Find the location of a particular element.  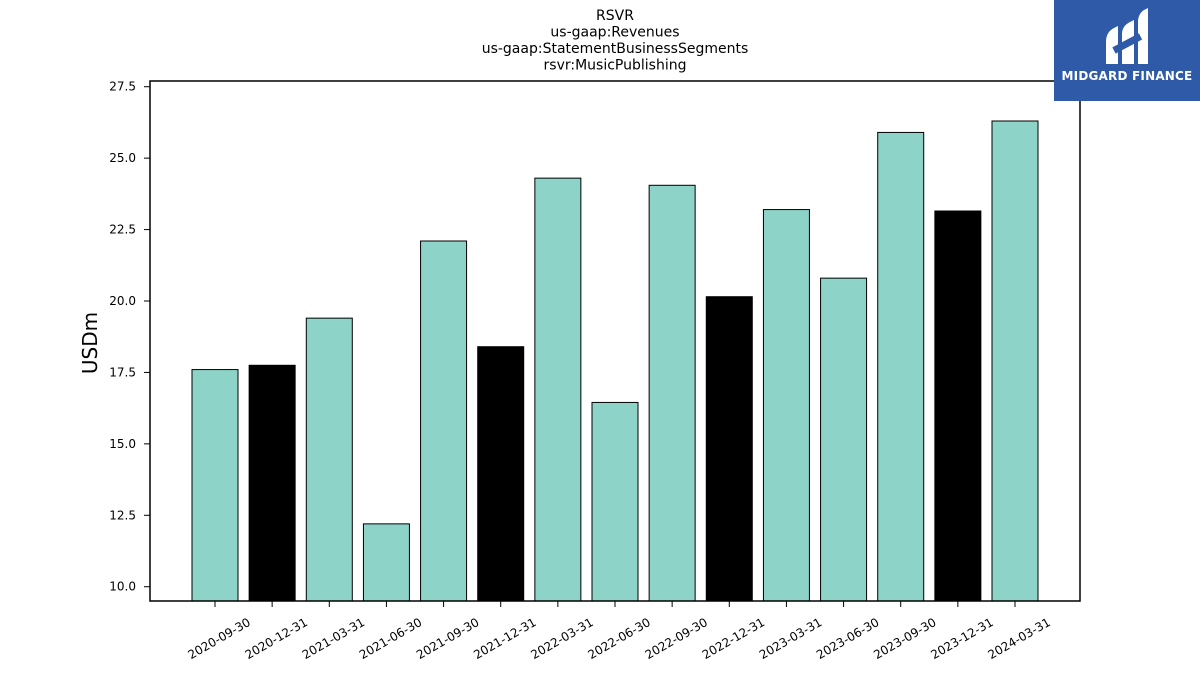

y-tick-label: 10.0 is located at coordinates (122, 587).